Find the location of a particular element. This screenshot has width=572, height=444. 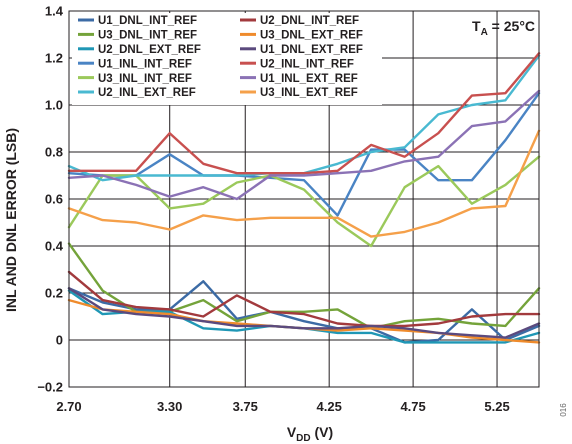

legend-label: U2_INL_EXT_REF is located at coordinates (147, 93).